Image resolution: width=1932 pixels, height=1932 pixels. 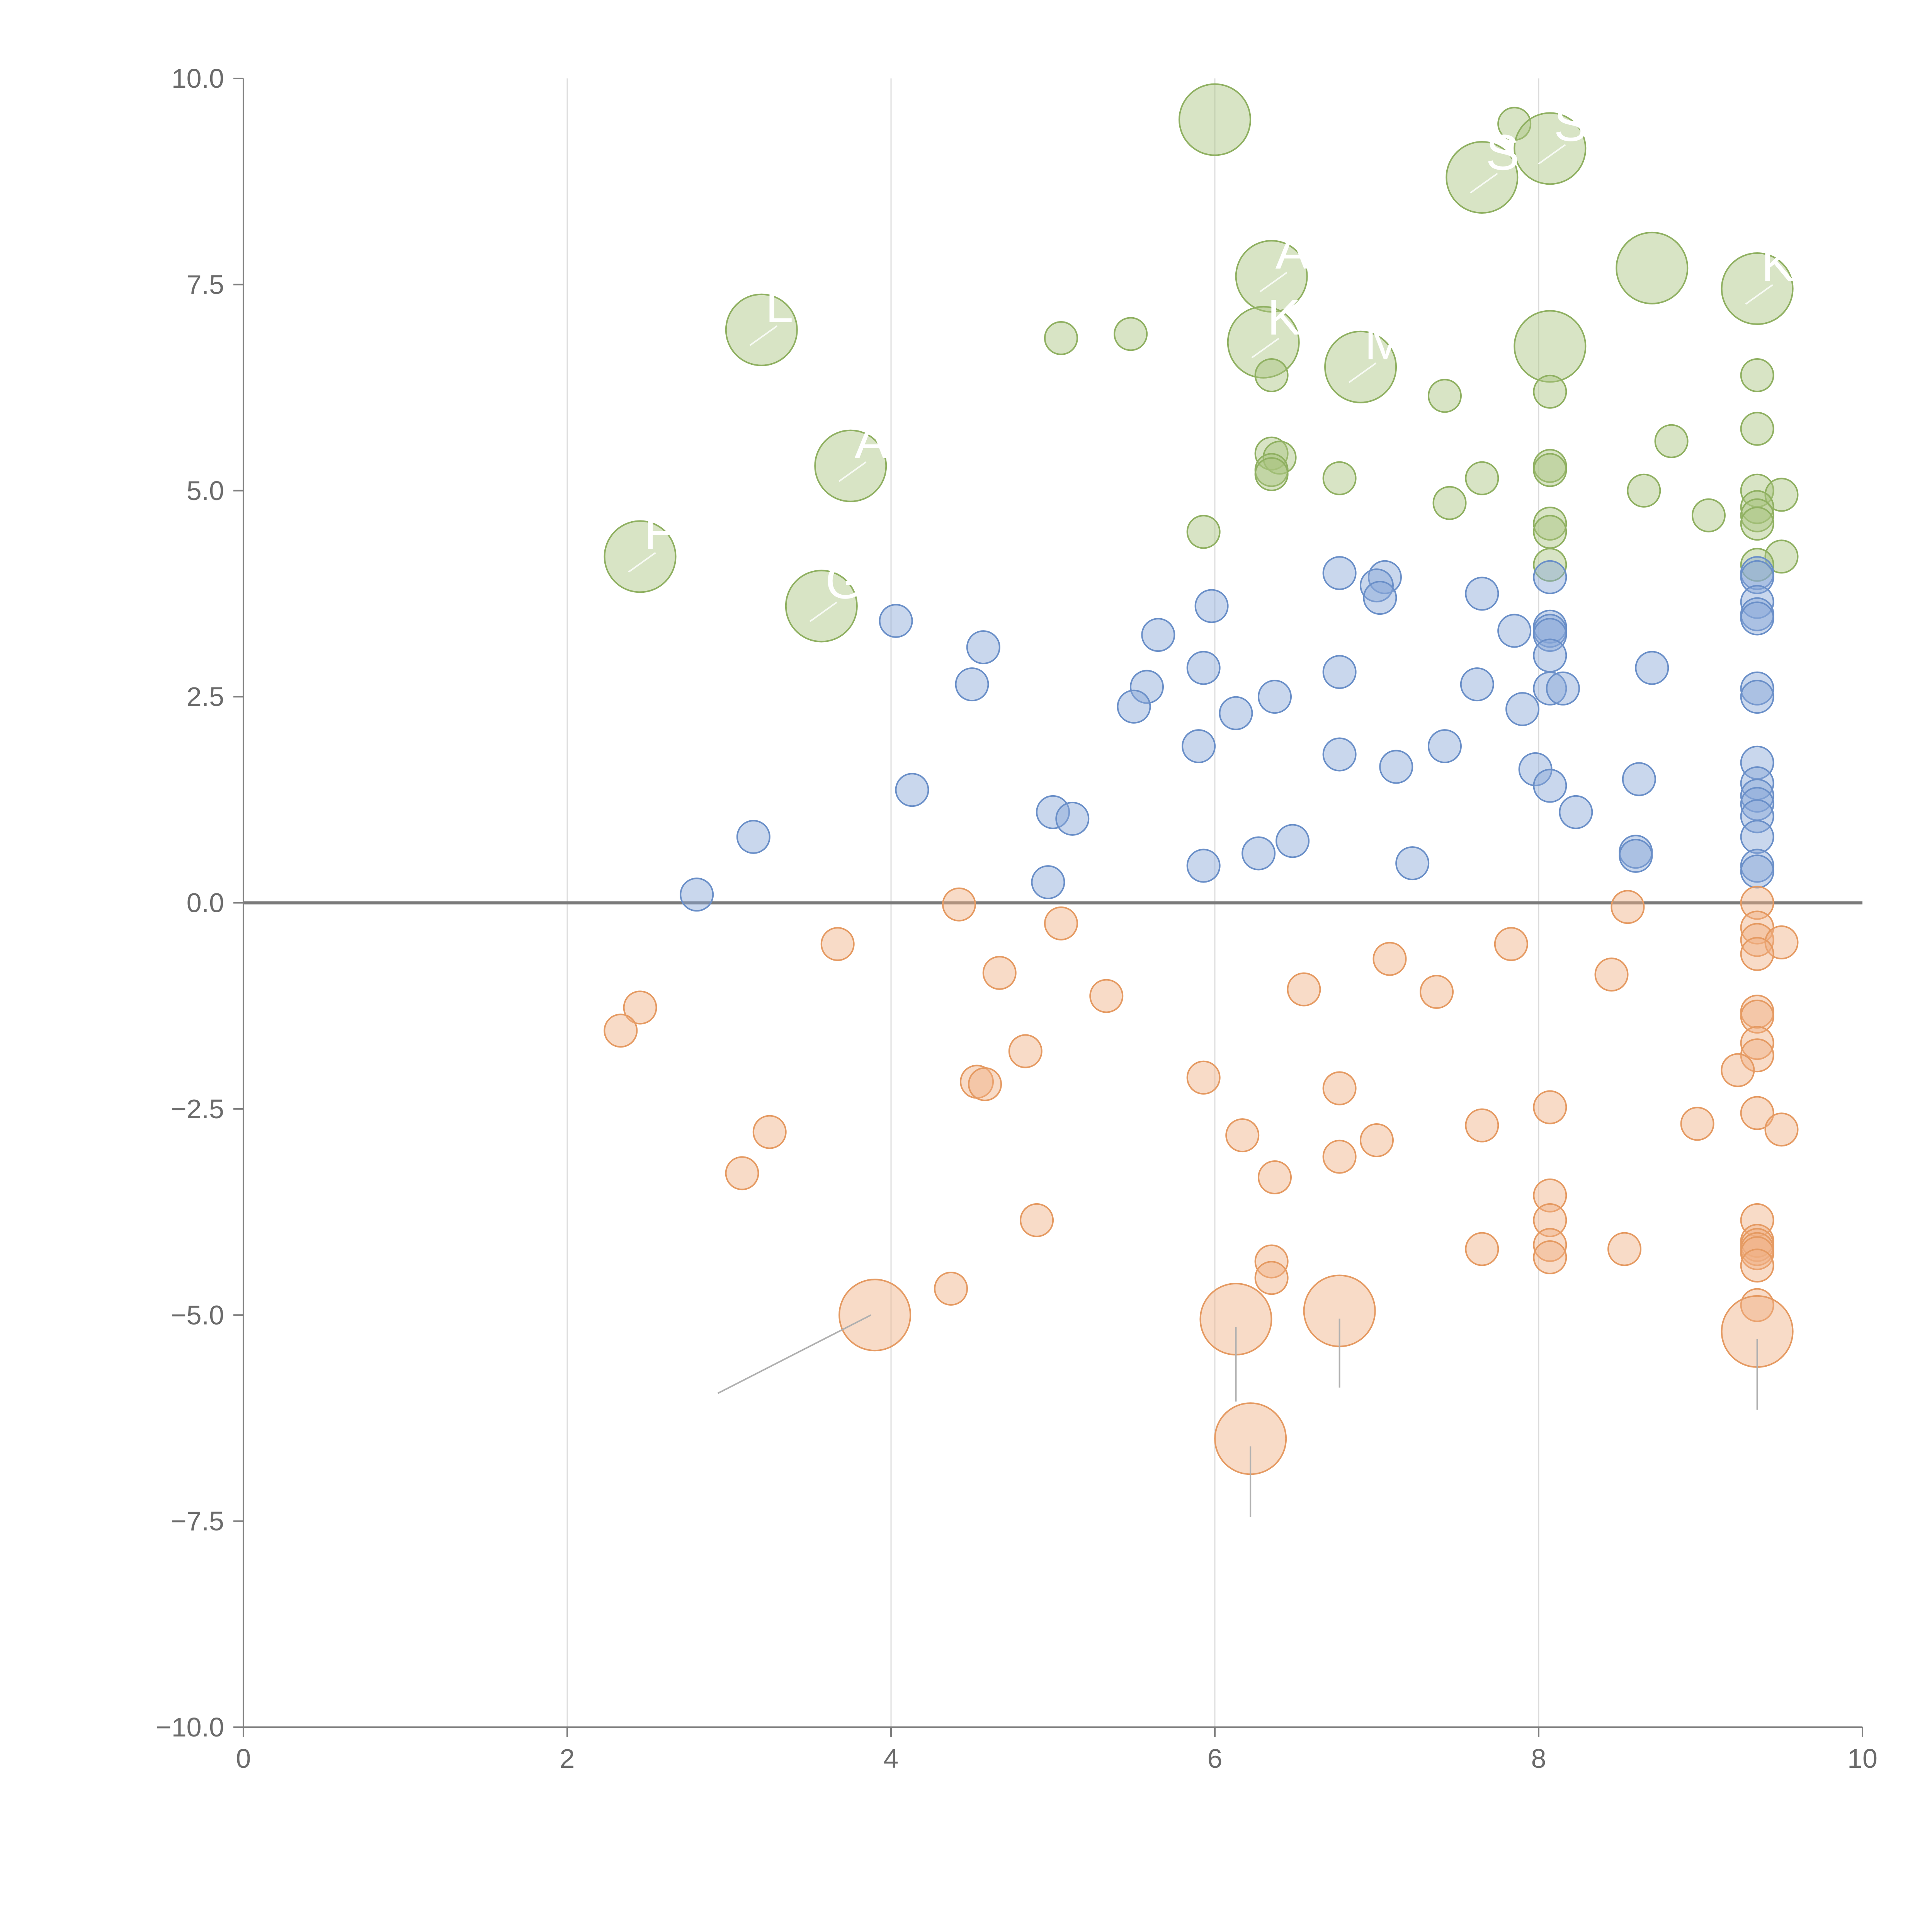 I want to click on x-tick-label: 10, so click(x=1863, y=1758).